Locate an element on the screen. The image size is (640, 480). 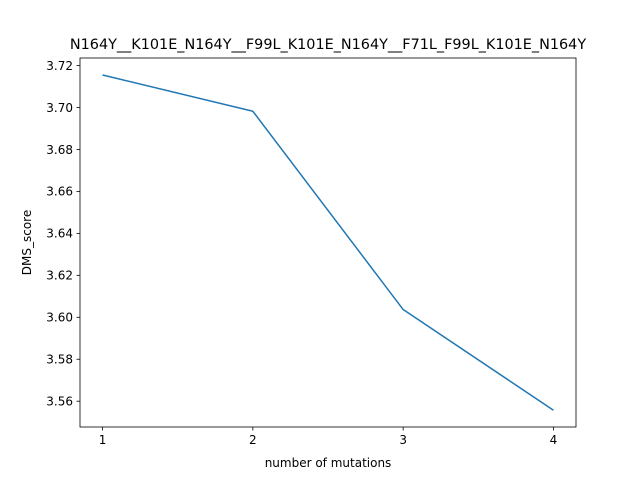
x-axis-label: number of mutations is located at coordinates (328, 463).